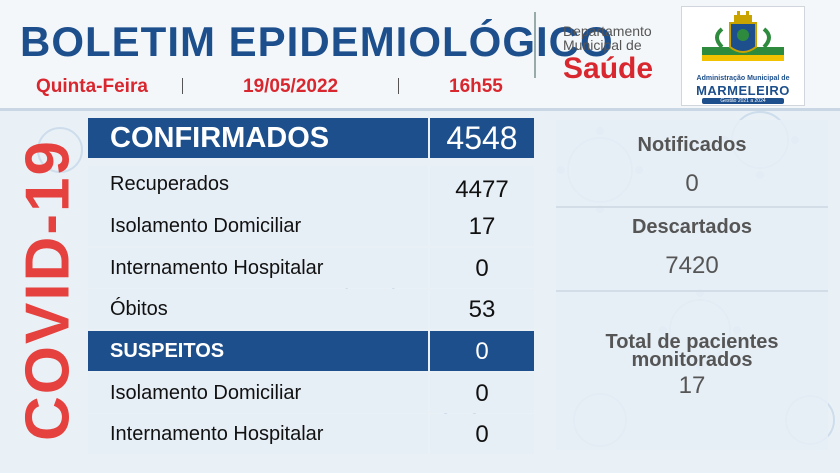 The width and height of the screenshot is (840, 473). What do you see at coordinates (607, 31) in the screenshot?
I see `department-line-1: Departamento` at bounding box center [607, 31].